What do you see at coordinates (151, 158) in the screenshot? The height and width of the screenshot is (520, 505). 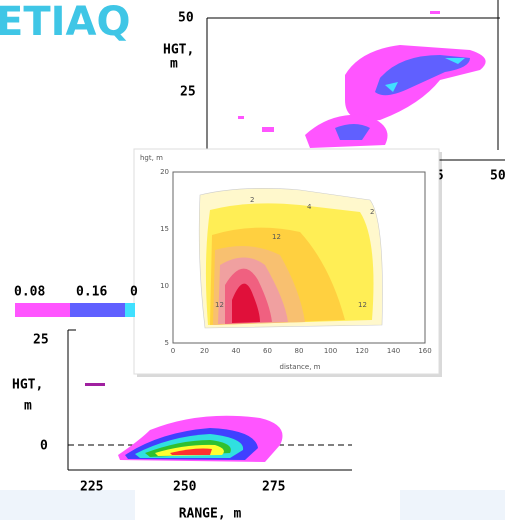 I see `y-label: hgt, m` at bounding box center [151, 158].